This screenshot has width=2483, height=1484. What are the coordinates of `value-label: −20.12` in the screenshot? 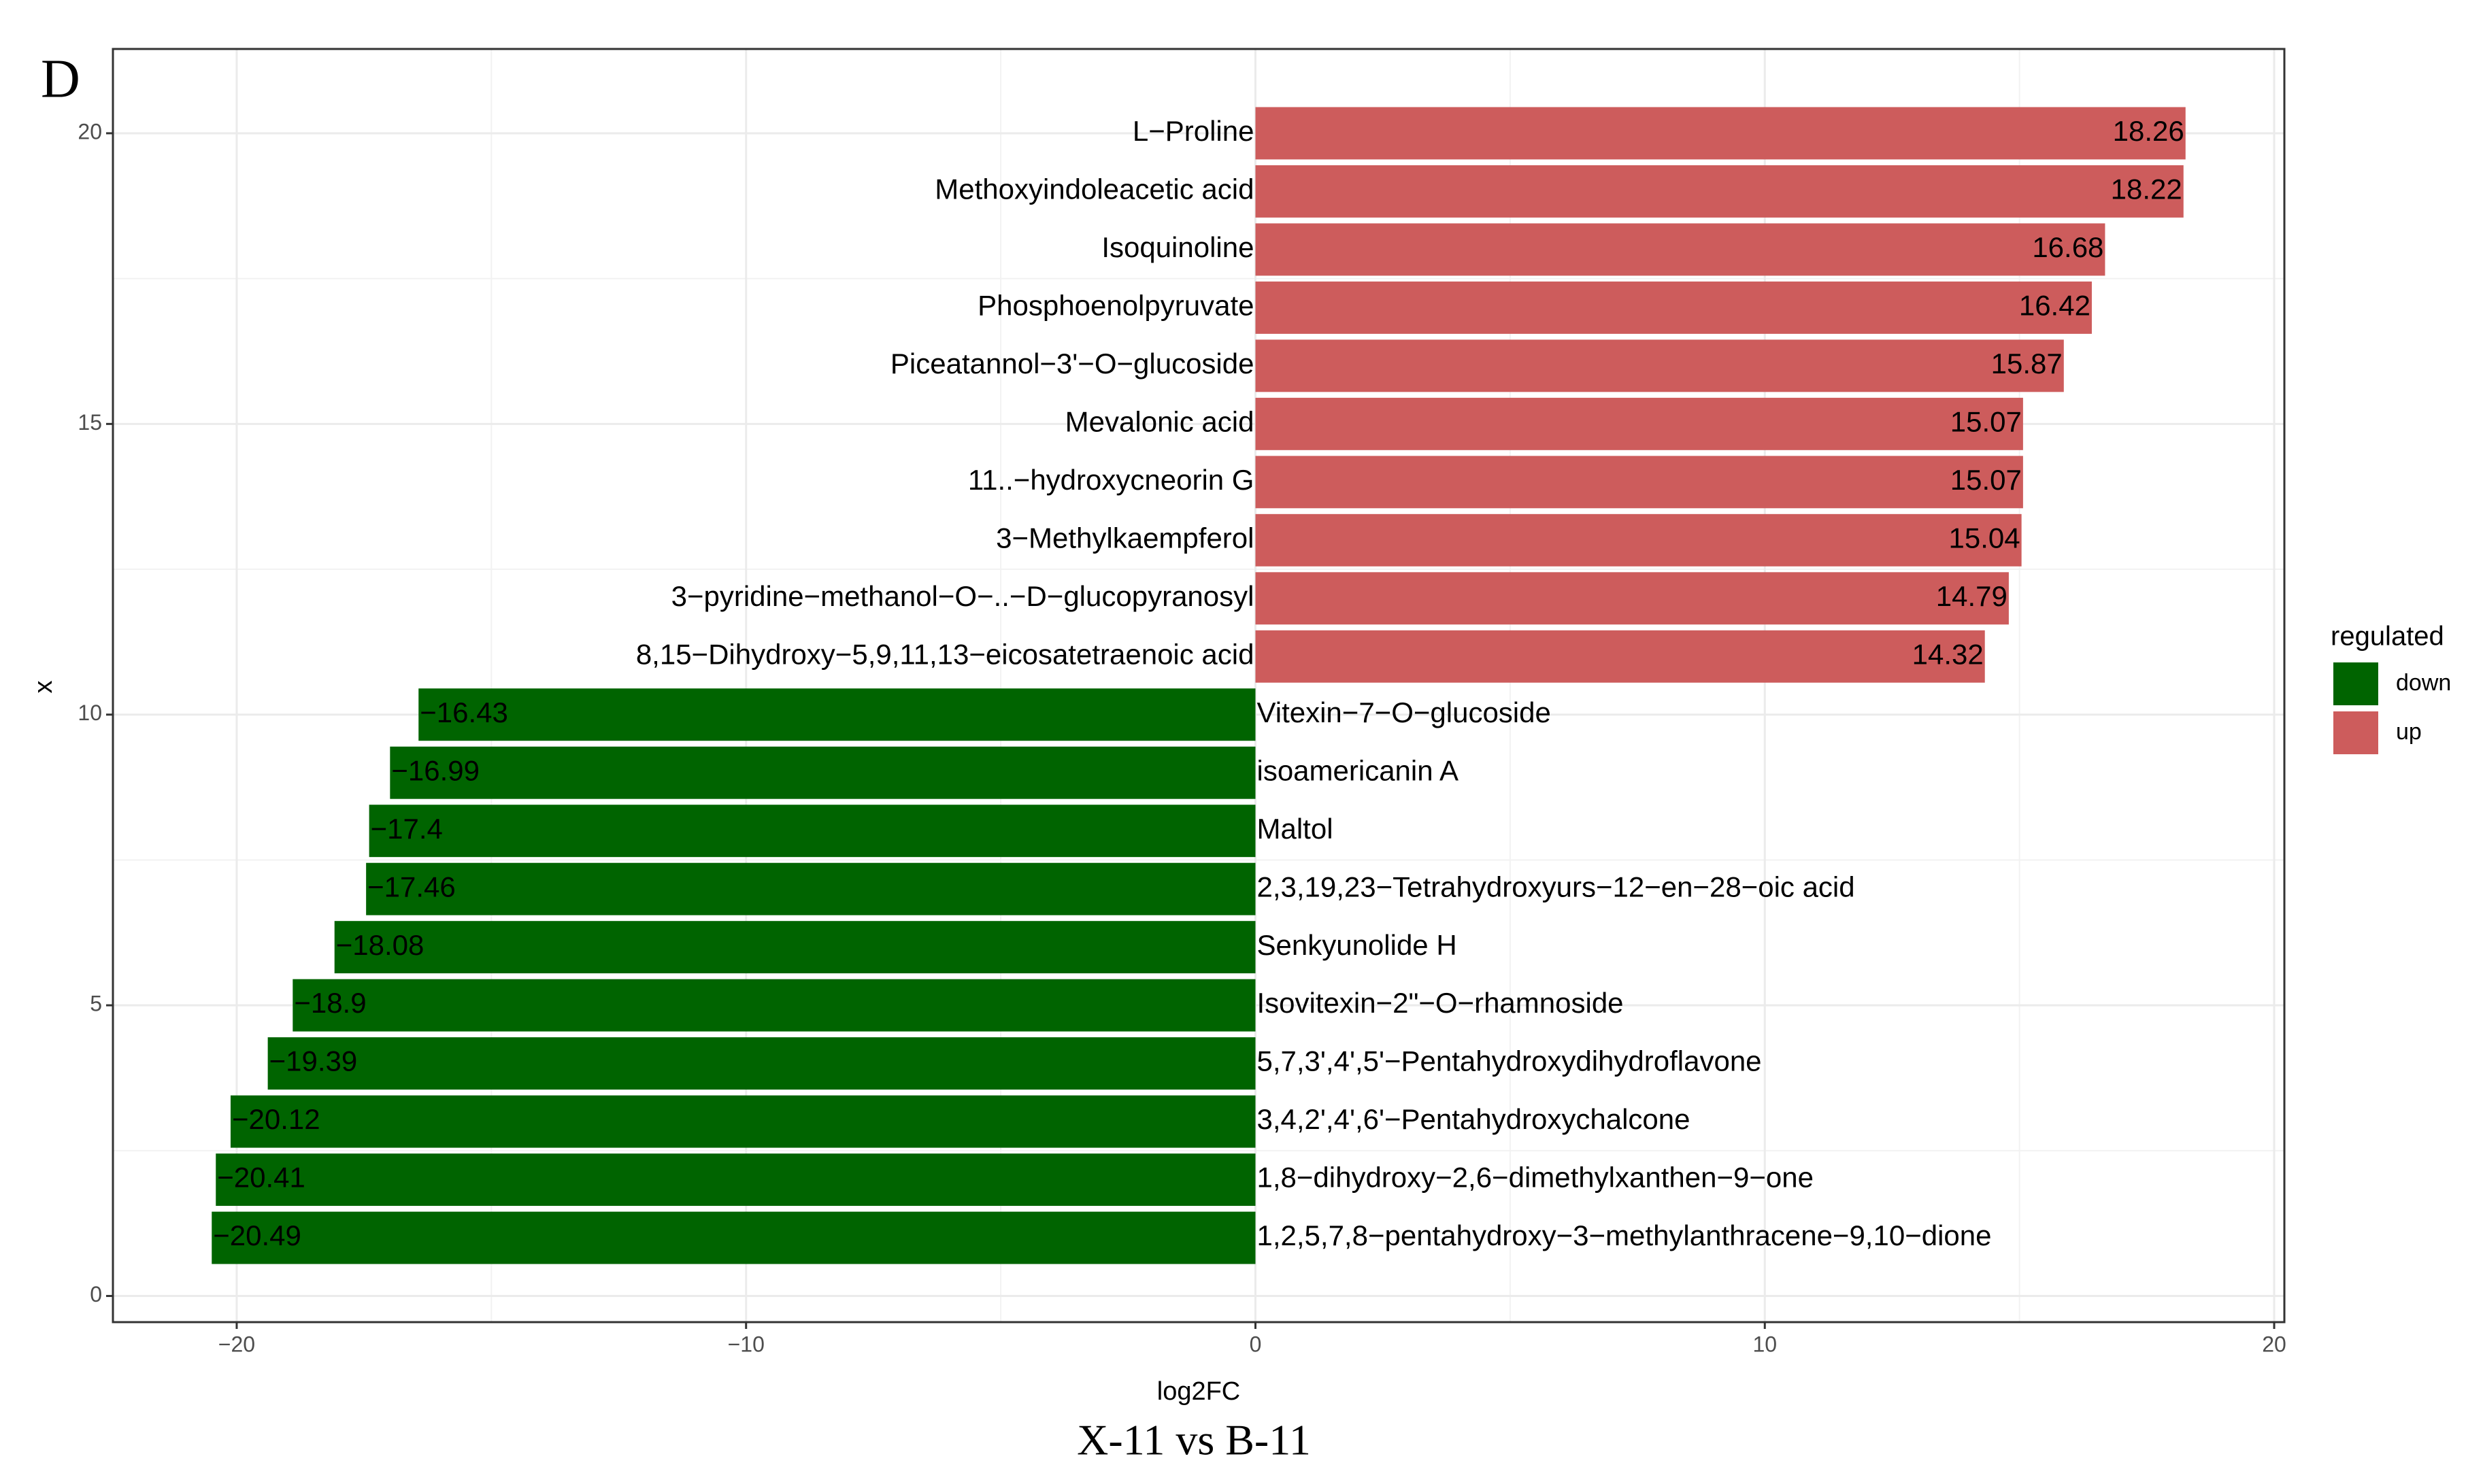 It's located at (276, 1119).